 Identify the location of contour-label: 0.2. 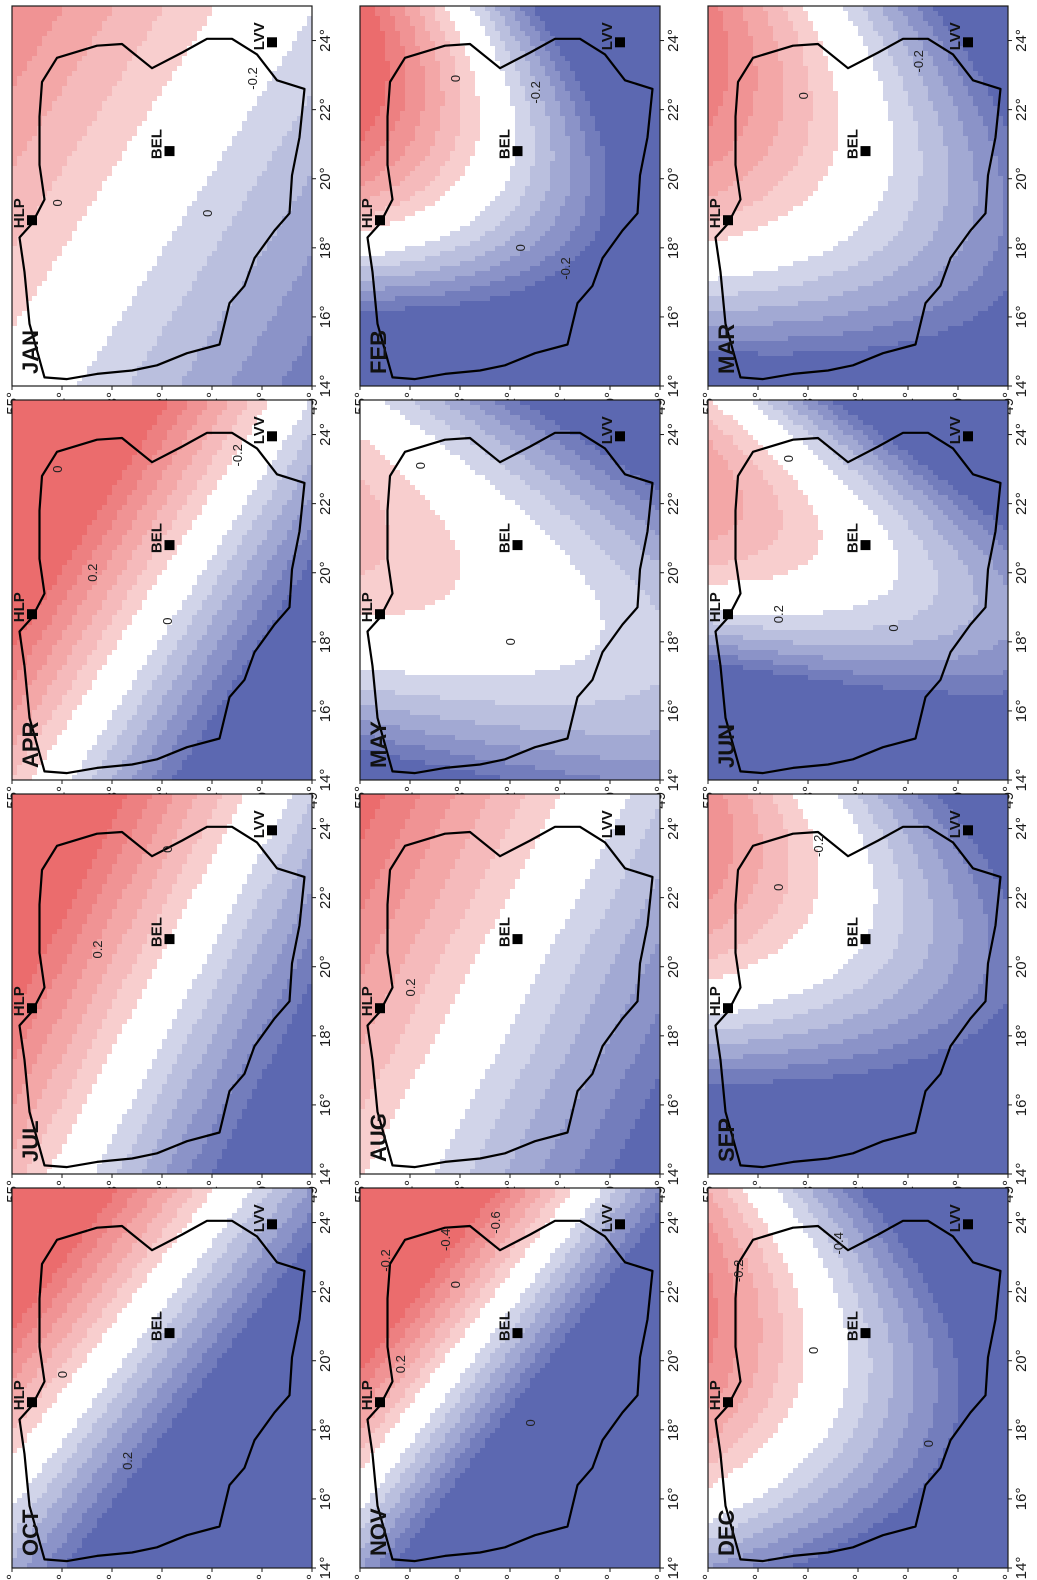
(410, 987).